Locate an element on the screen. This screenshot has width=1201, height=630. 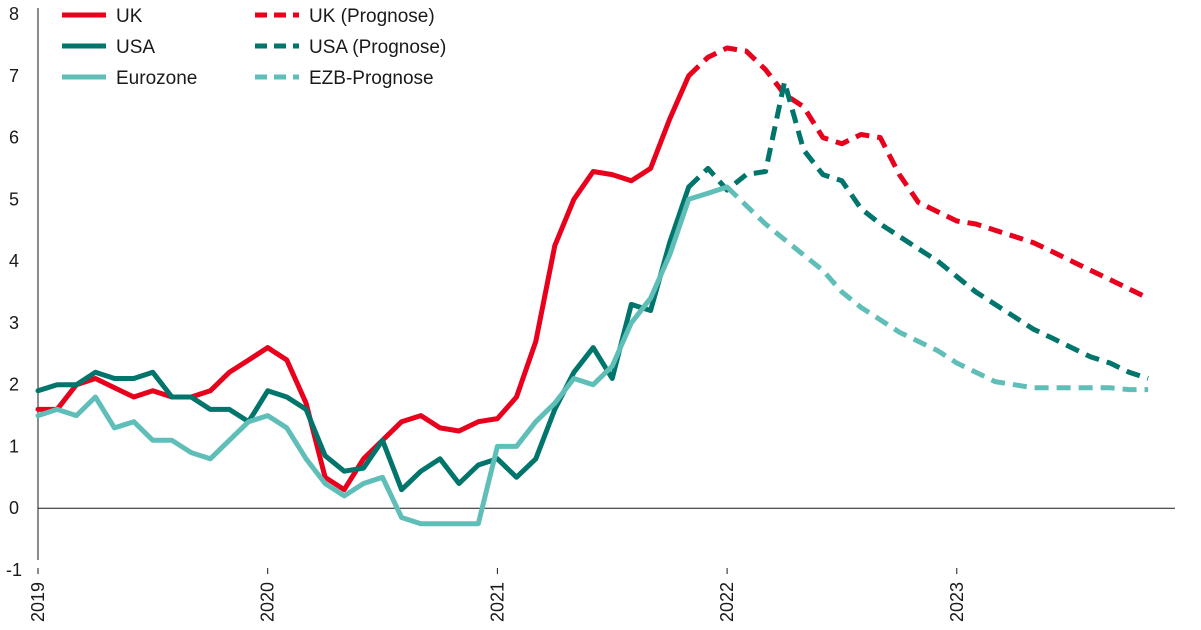
legend-label: UK is located at coordinates (129, 16).